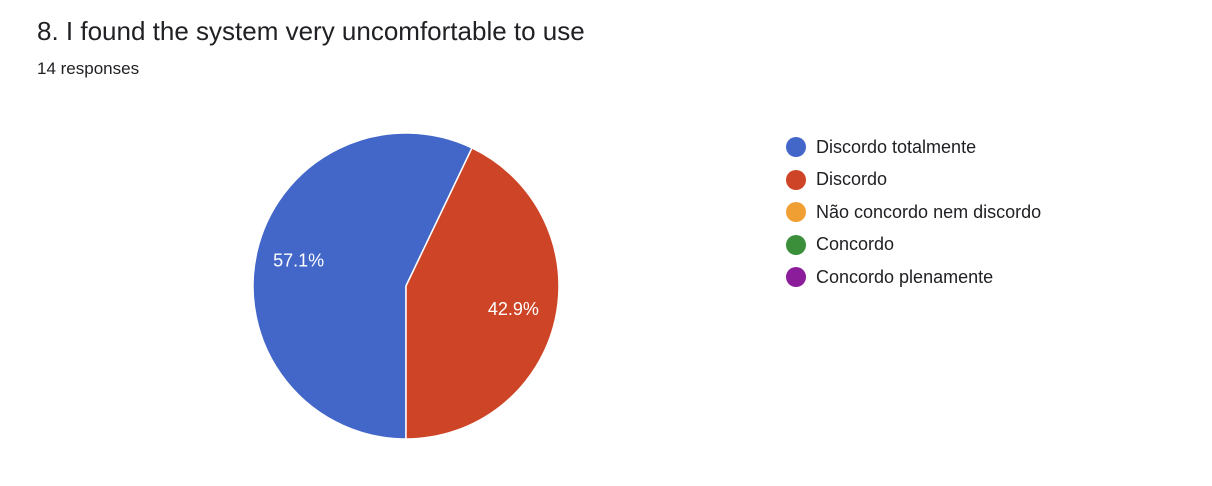 The image size is (1212, 486). I want to click on legend-item-concordo: Concordo, so click(913, 245).